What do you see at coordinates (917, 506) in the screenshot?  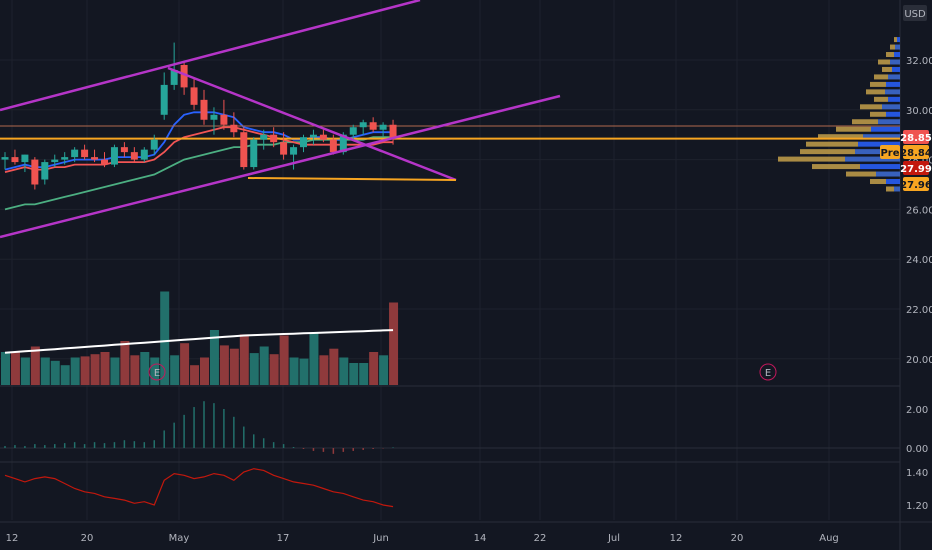 I see `rsi-tick-label: 1.20` at bounding box center [917, 506].